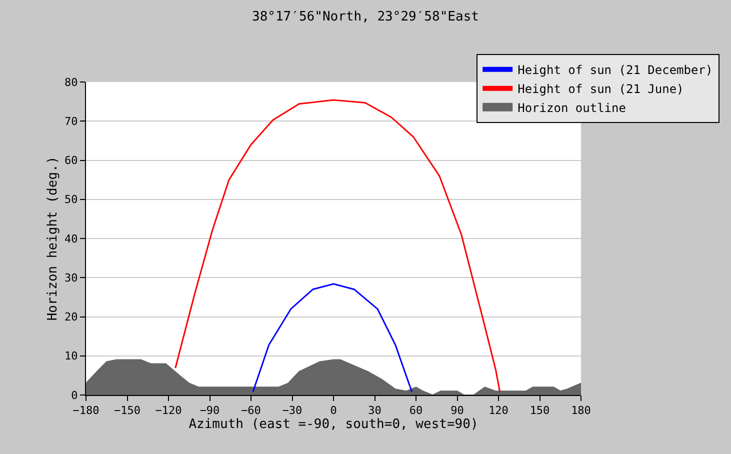 Image resolution: width=731 pixels, height=454 pixels. What do you see at coordinates (332, 338) in the screenshot?
I see `line-series` at bounding box center [332, 338].